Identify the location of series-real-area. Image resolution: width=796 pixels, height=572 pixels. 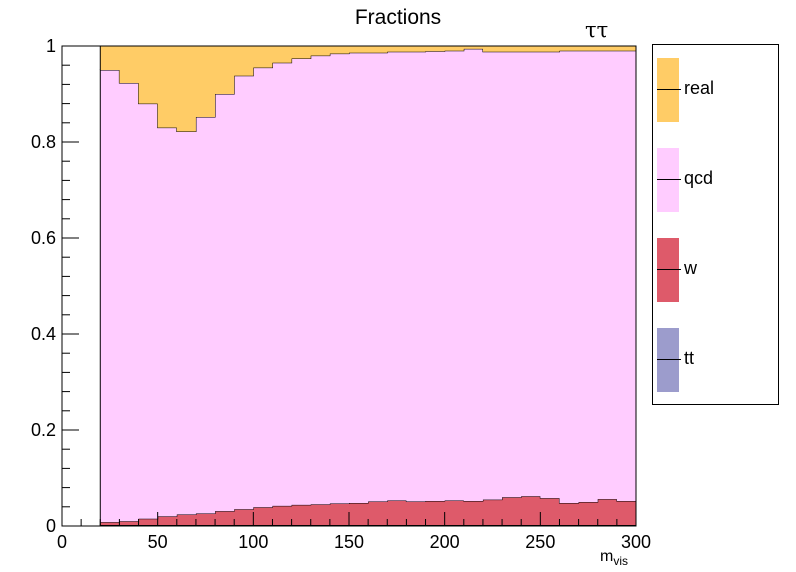
(368, 89).